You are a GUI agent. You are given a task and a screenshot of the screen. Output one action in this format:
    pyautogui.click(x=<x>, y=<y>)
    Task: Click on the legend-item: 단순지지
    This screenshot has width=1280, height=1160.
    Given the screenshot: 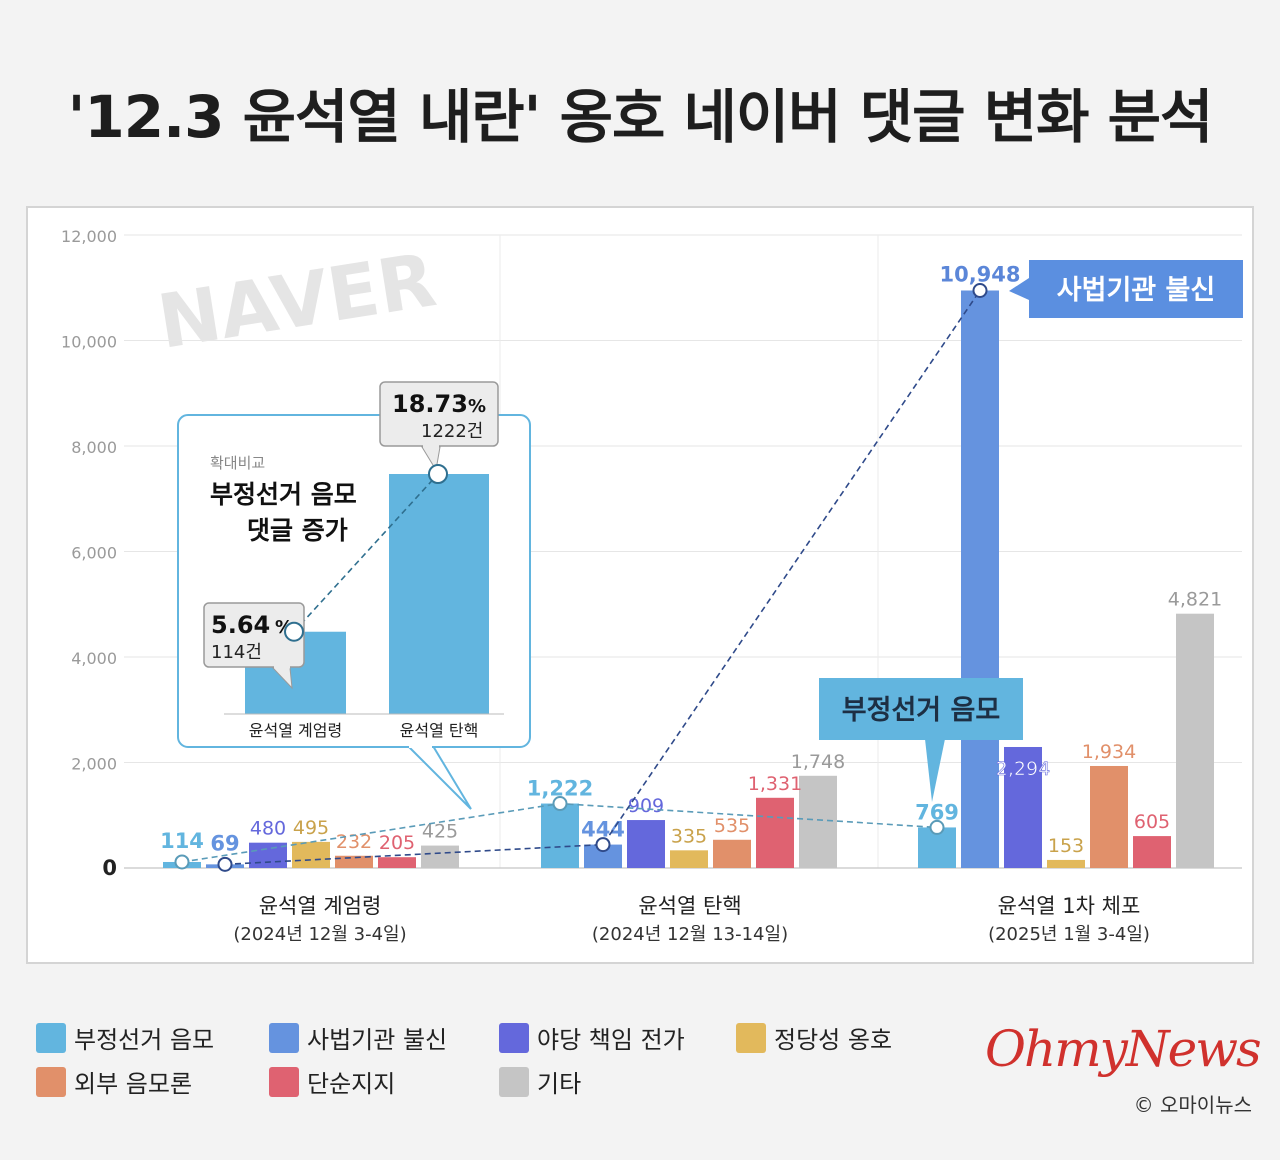 What is the action you would take?
    pyautogui.click(x=332, y=1081)
    